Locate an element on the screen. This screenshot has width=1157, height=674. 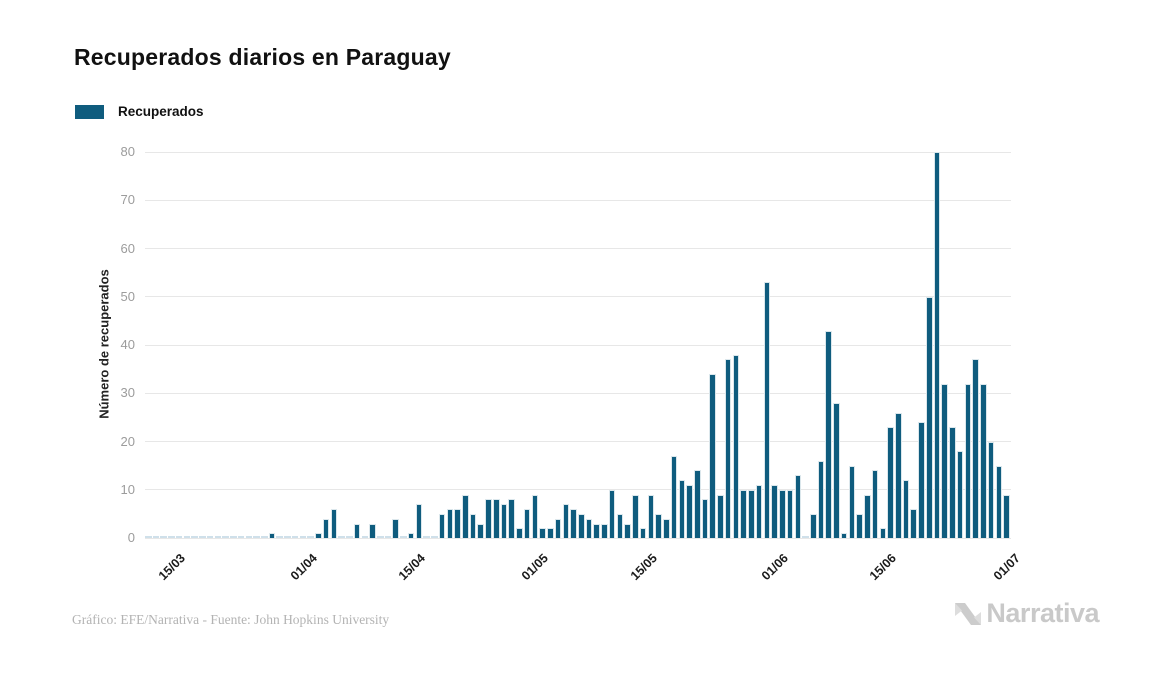
x-tick-label: 15/03 is located at coordinates (171, 567).